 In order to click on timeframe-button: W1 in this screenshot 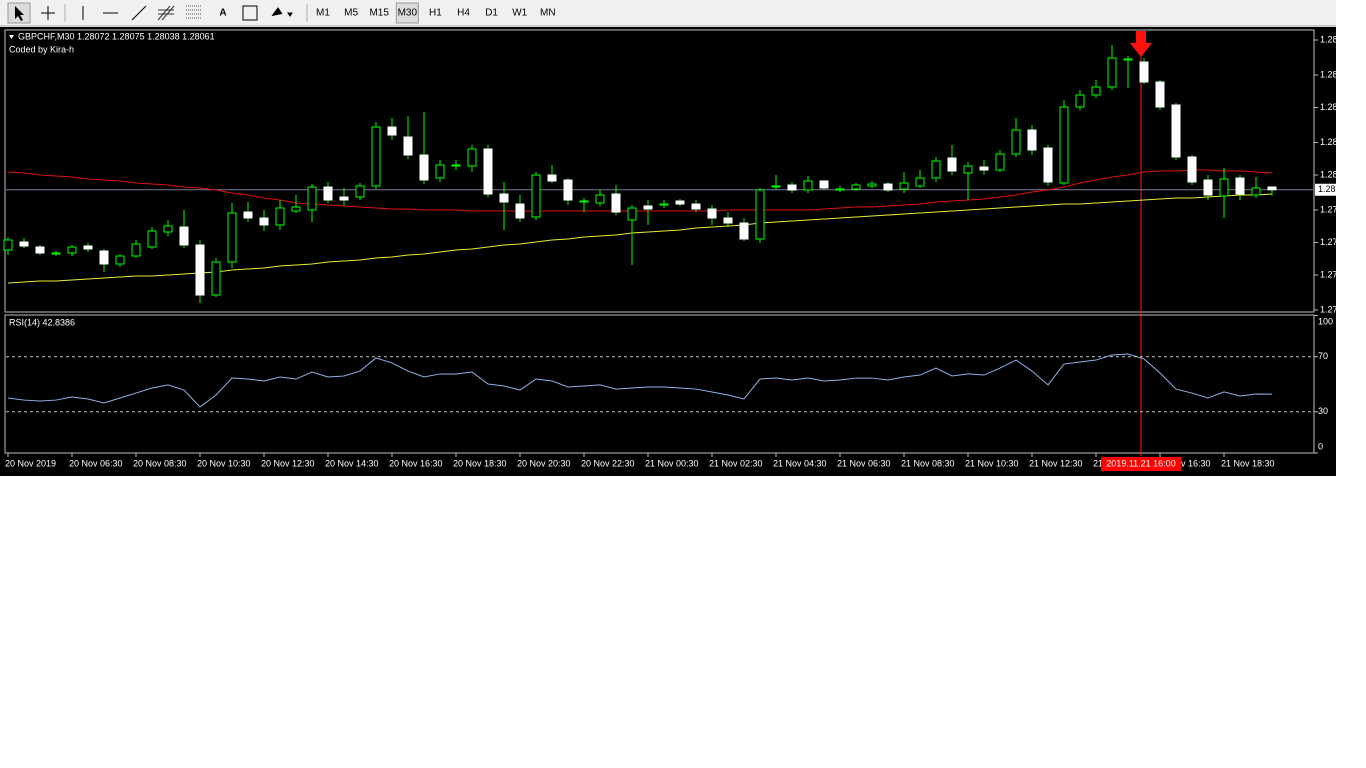, I will do `click(519, 13)`.